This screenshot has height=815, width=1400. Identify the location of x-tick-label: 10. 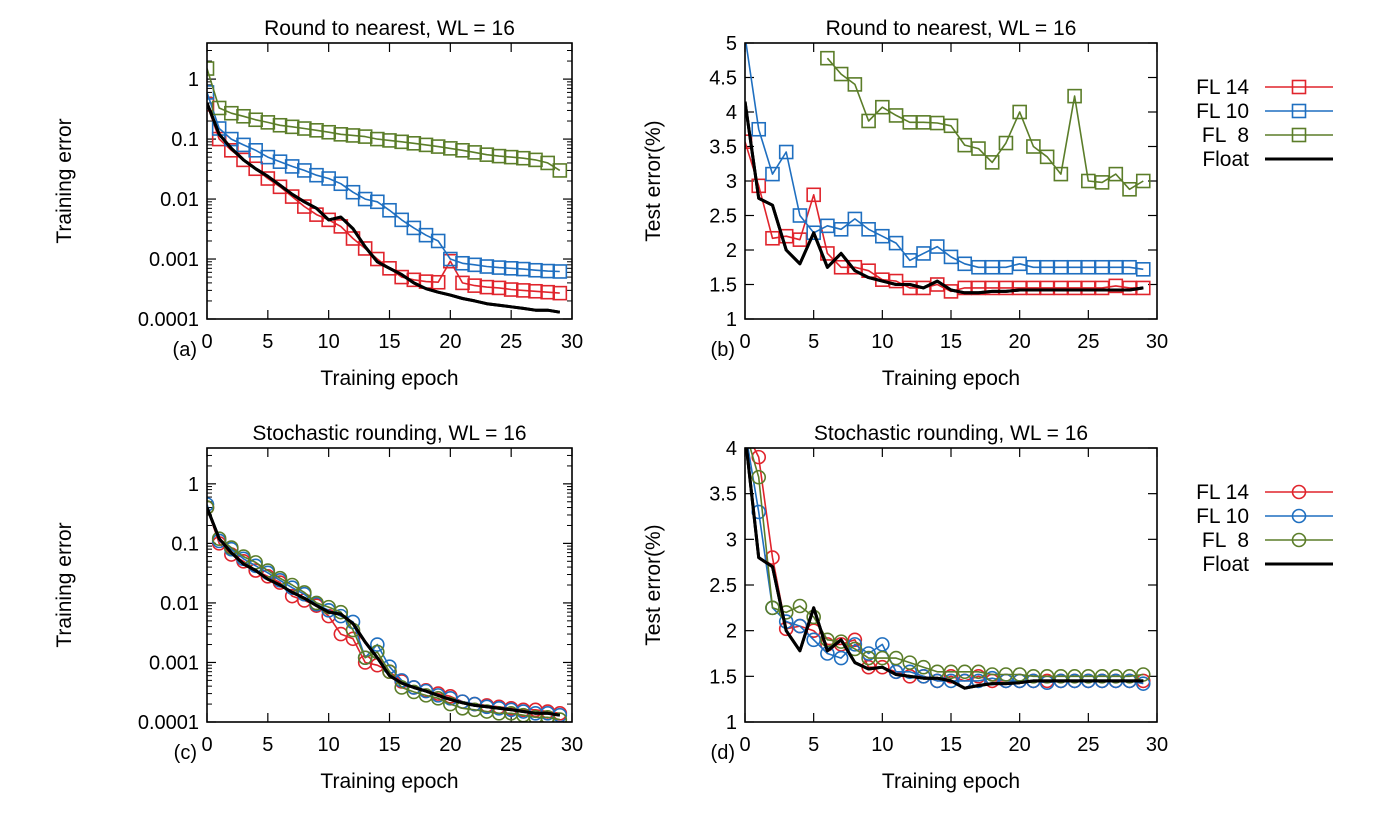
(329, 342).